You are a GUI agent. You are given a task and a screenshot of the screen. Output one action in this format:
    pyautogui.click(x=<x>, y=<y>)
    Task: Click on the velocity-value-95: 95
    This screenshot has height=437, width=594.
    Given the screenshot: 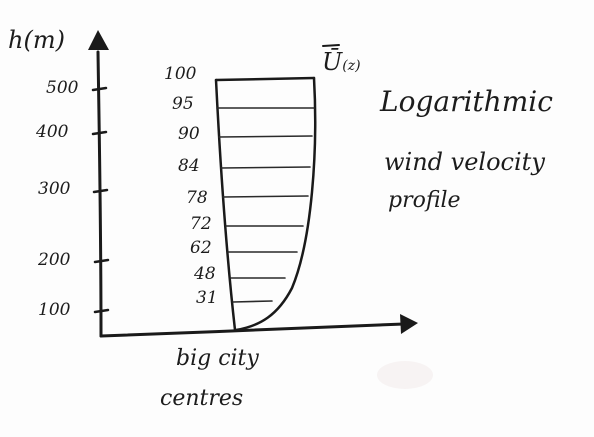 What is the action you would take?
    pyautogui.click(x=183, y=104)
    